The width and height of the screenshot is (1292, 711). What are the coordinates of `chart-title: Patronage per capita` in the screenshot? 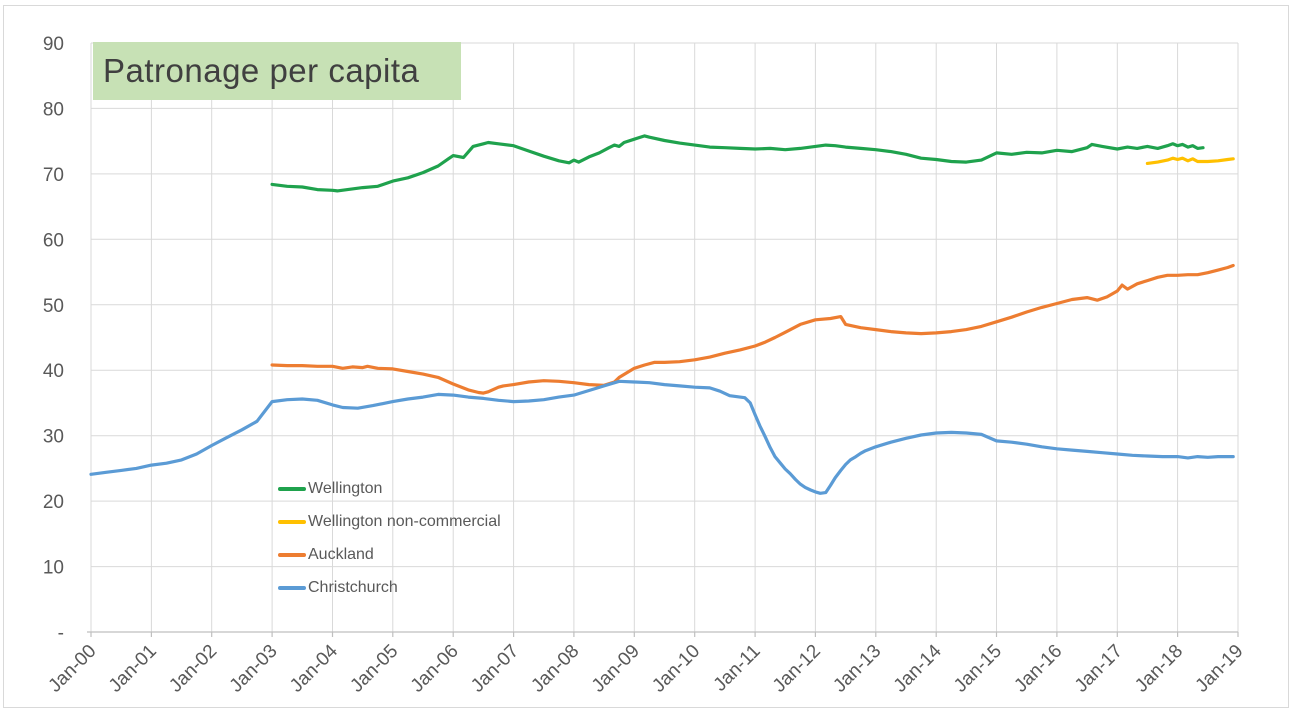 It's located at (261, 70).